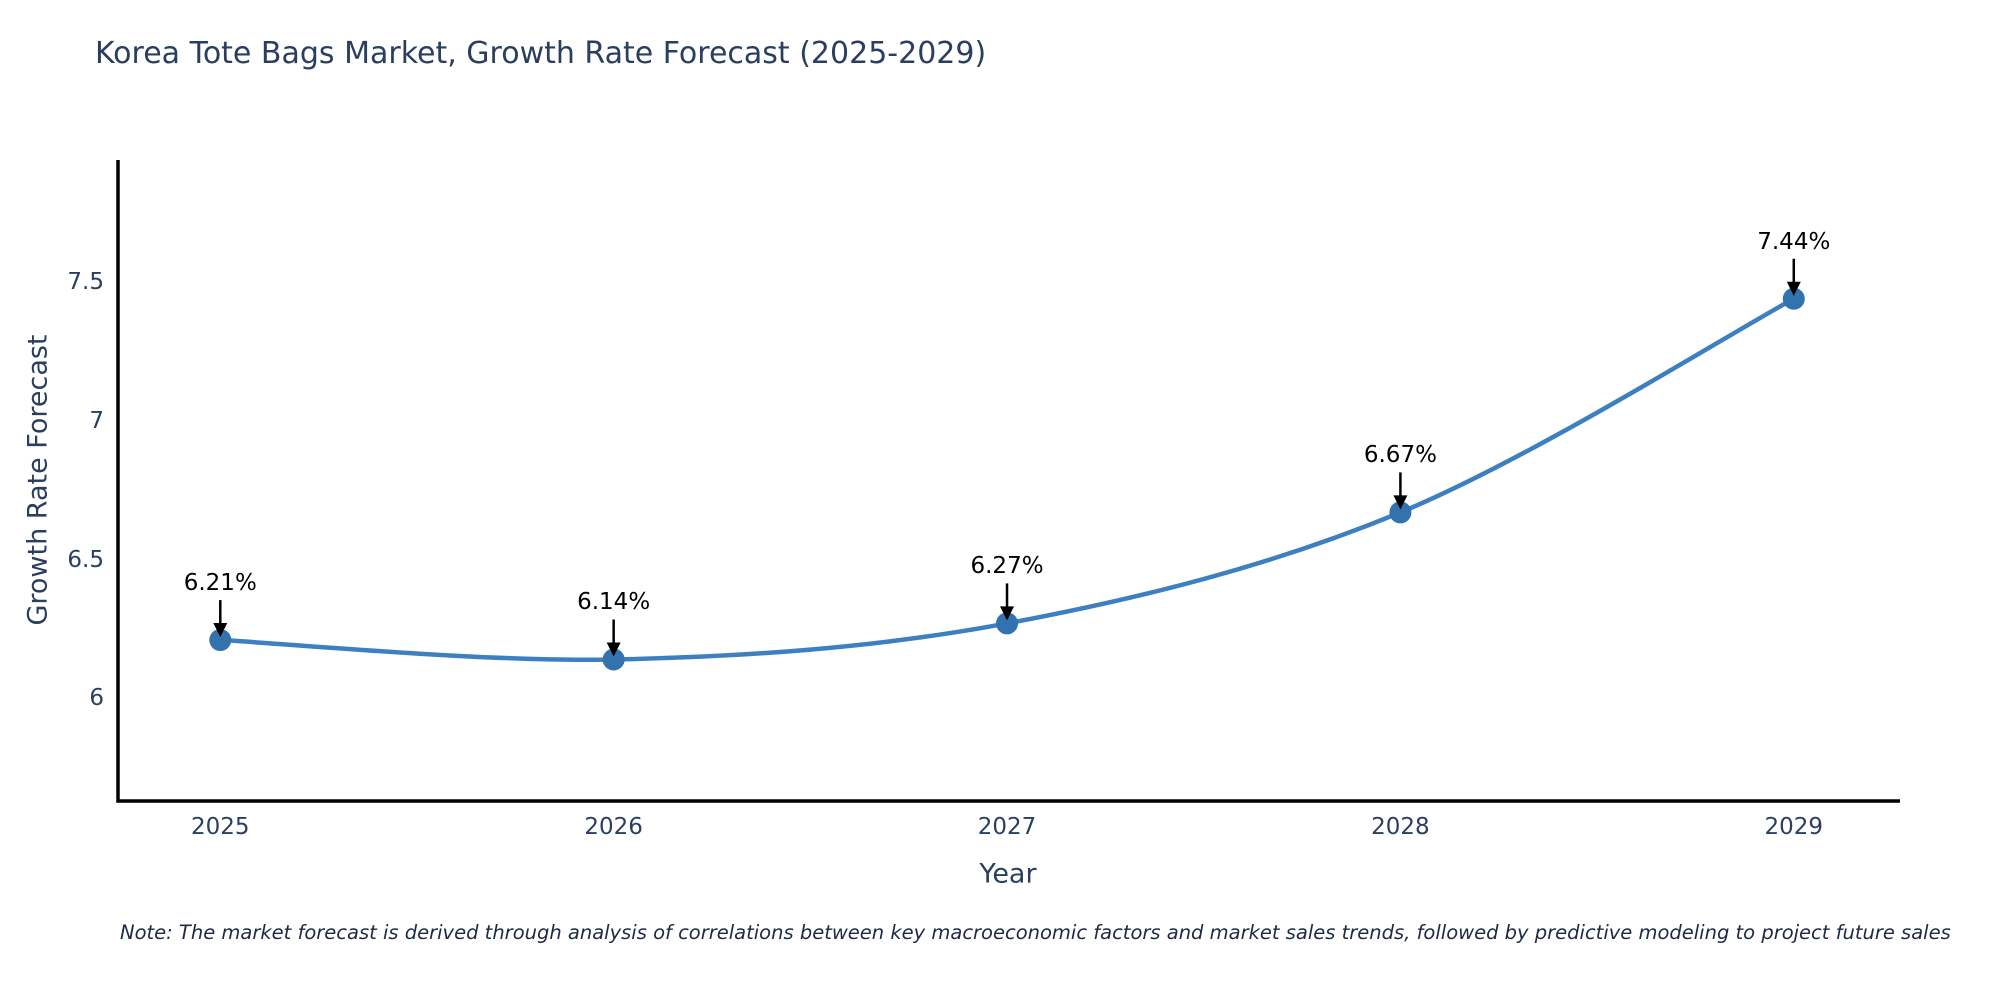 Image resolution: width=2000 pixels, height=1000 pixels. I want to click on point-label: 7.44%, so click(1794, 241).